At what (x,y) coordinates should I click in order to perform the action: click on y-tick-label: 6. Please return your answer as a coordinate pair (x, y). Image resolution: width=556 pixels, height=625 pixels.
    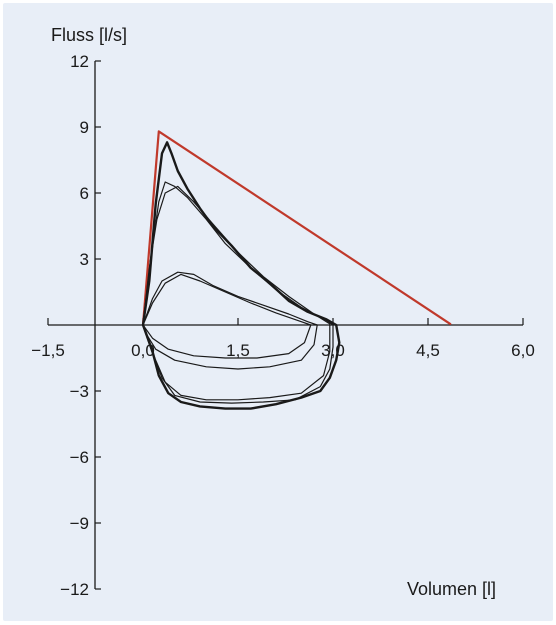
    Looking at the image, I should click on (84, 193).